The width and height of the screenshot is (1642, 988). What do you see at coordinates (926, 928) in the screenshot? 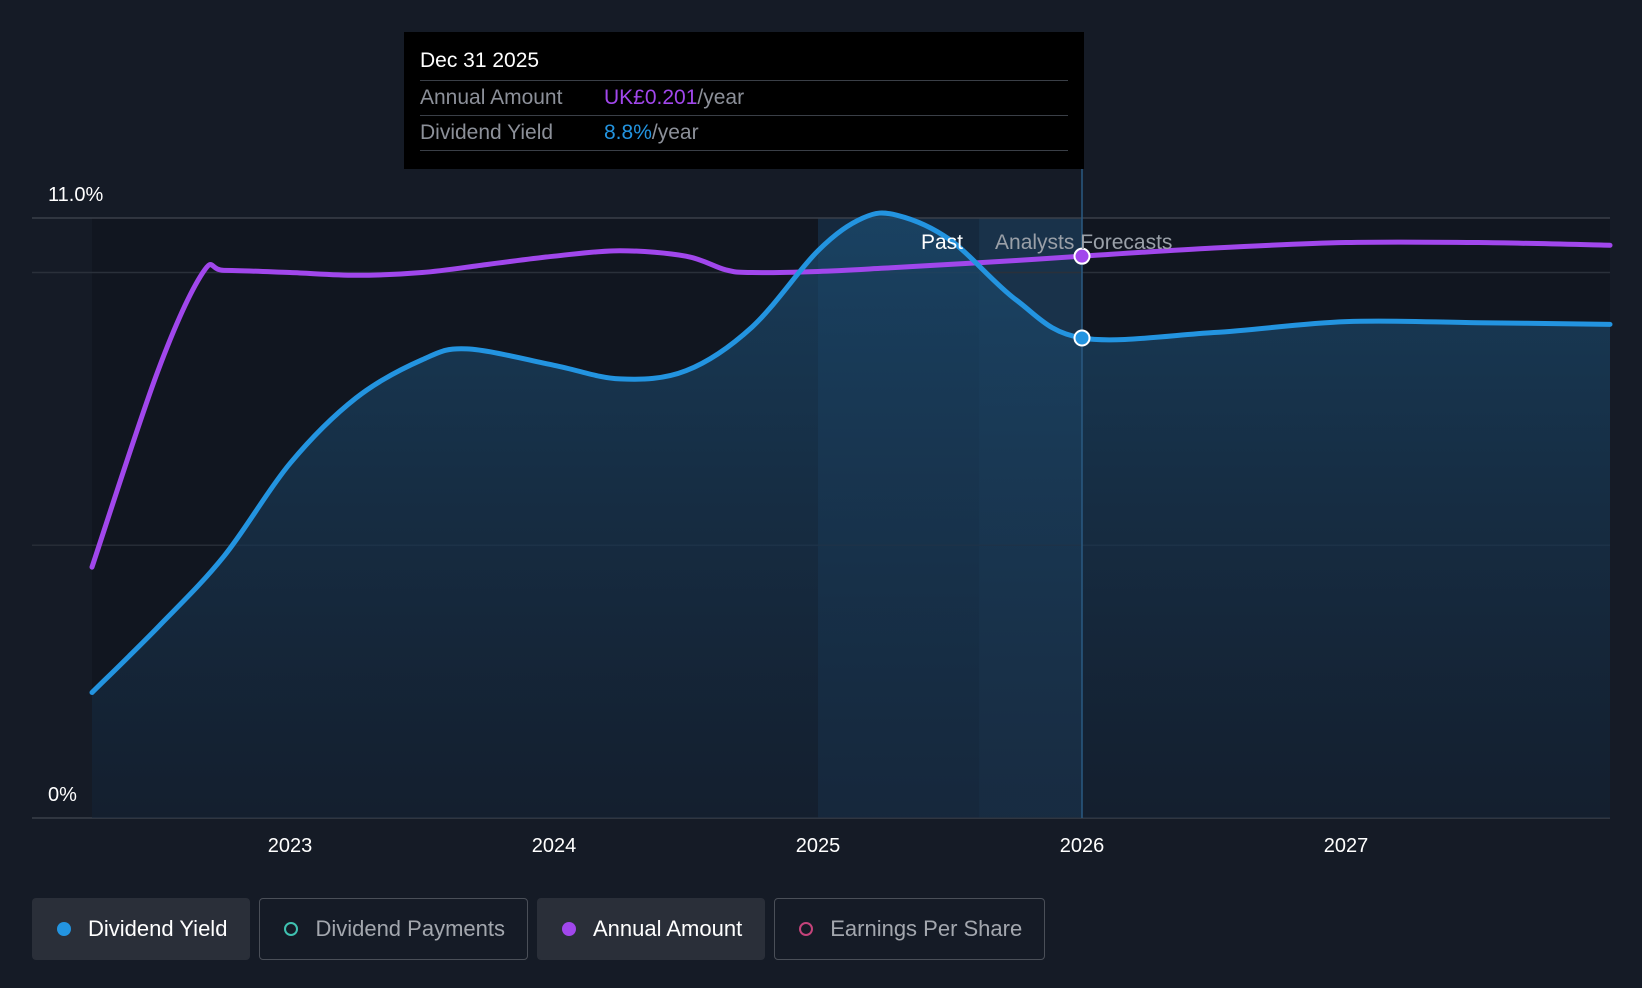
I see `legend-label: Earnings Per Share` at bounding box center [926, 928].